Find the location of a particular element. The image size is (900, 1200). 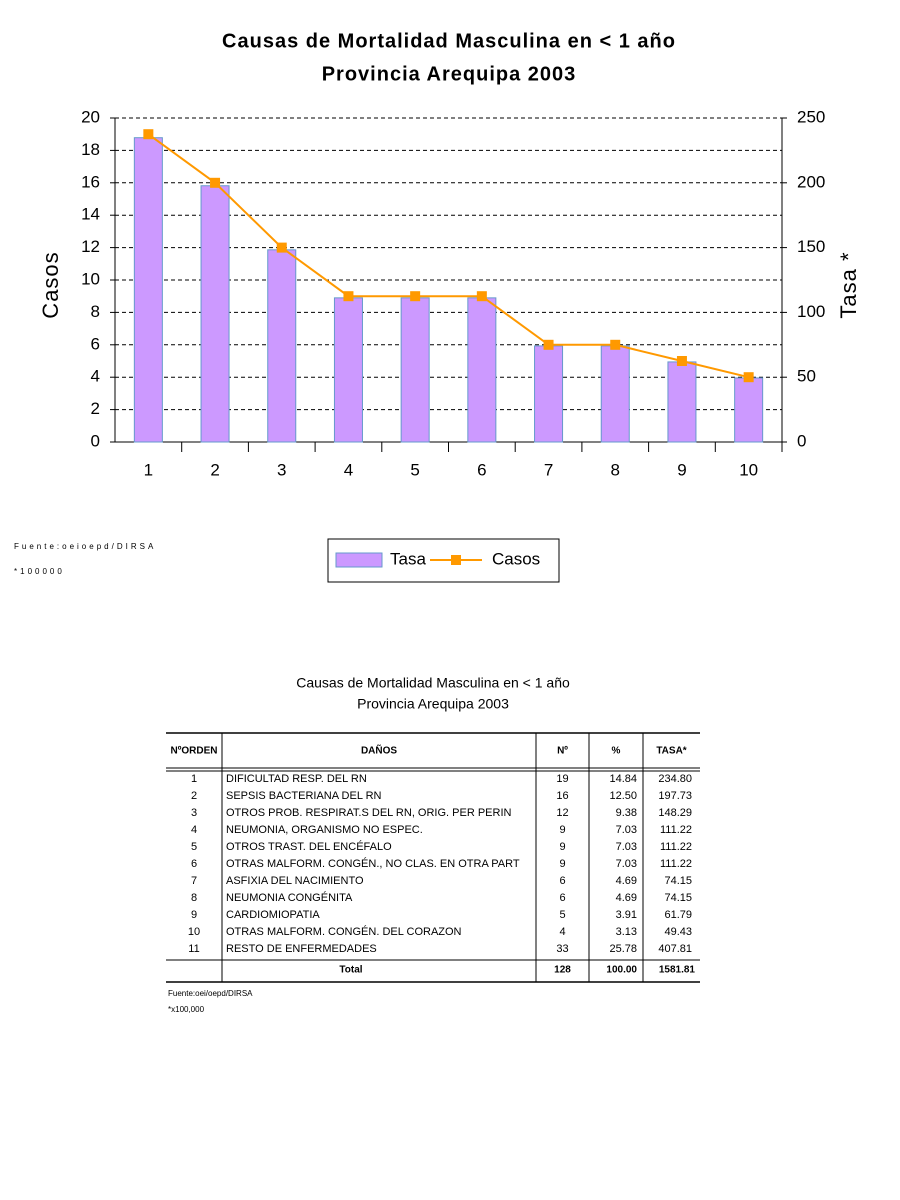

table-header: DAÑOS is located at coordinates (379, 750).